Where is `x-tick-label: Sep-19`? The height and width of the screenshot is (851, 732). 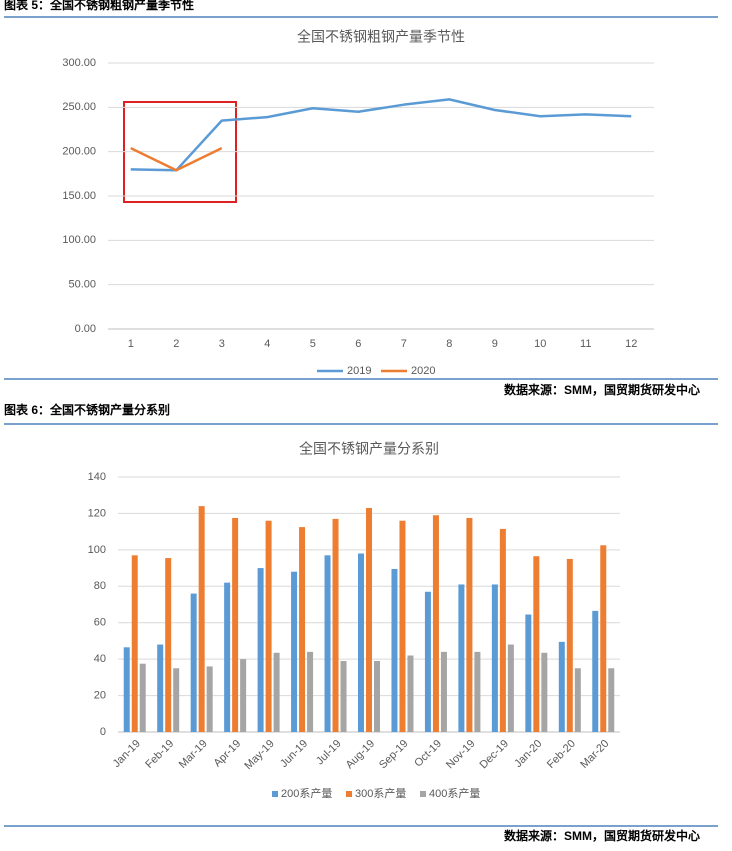
x-tick-label: Sep-19 is located at coordinates (394, 755).